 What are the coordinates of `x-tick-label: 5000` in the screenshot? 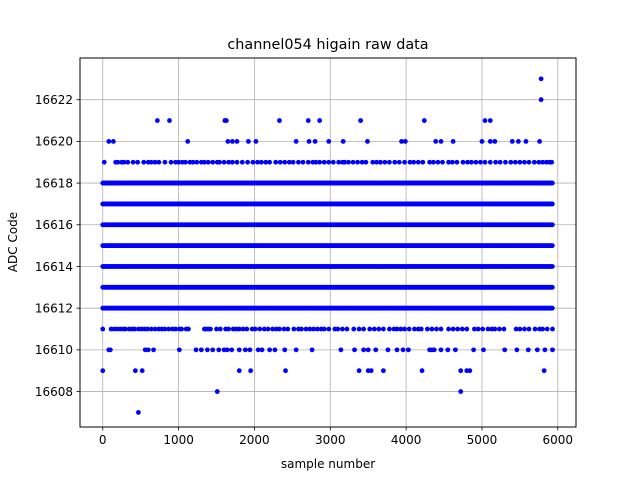 It's located at (482, 440).